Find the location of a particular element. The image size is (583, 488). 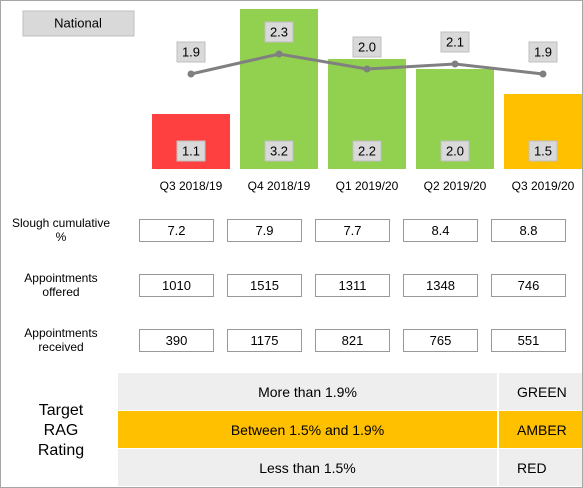

rag-text: More than 1.9% is located at coordinates (307, 391).